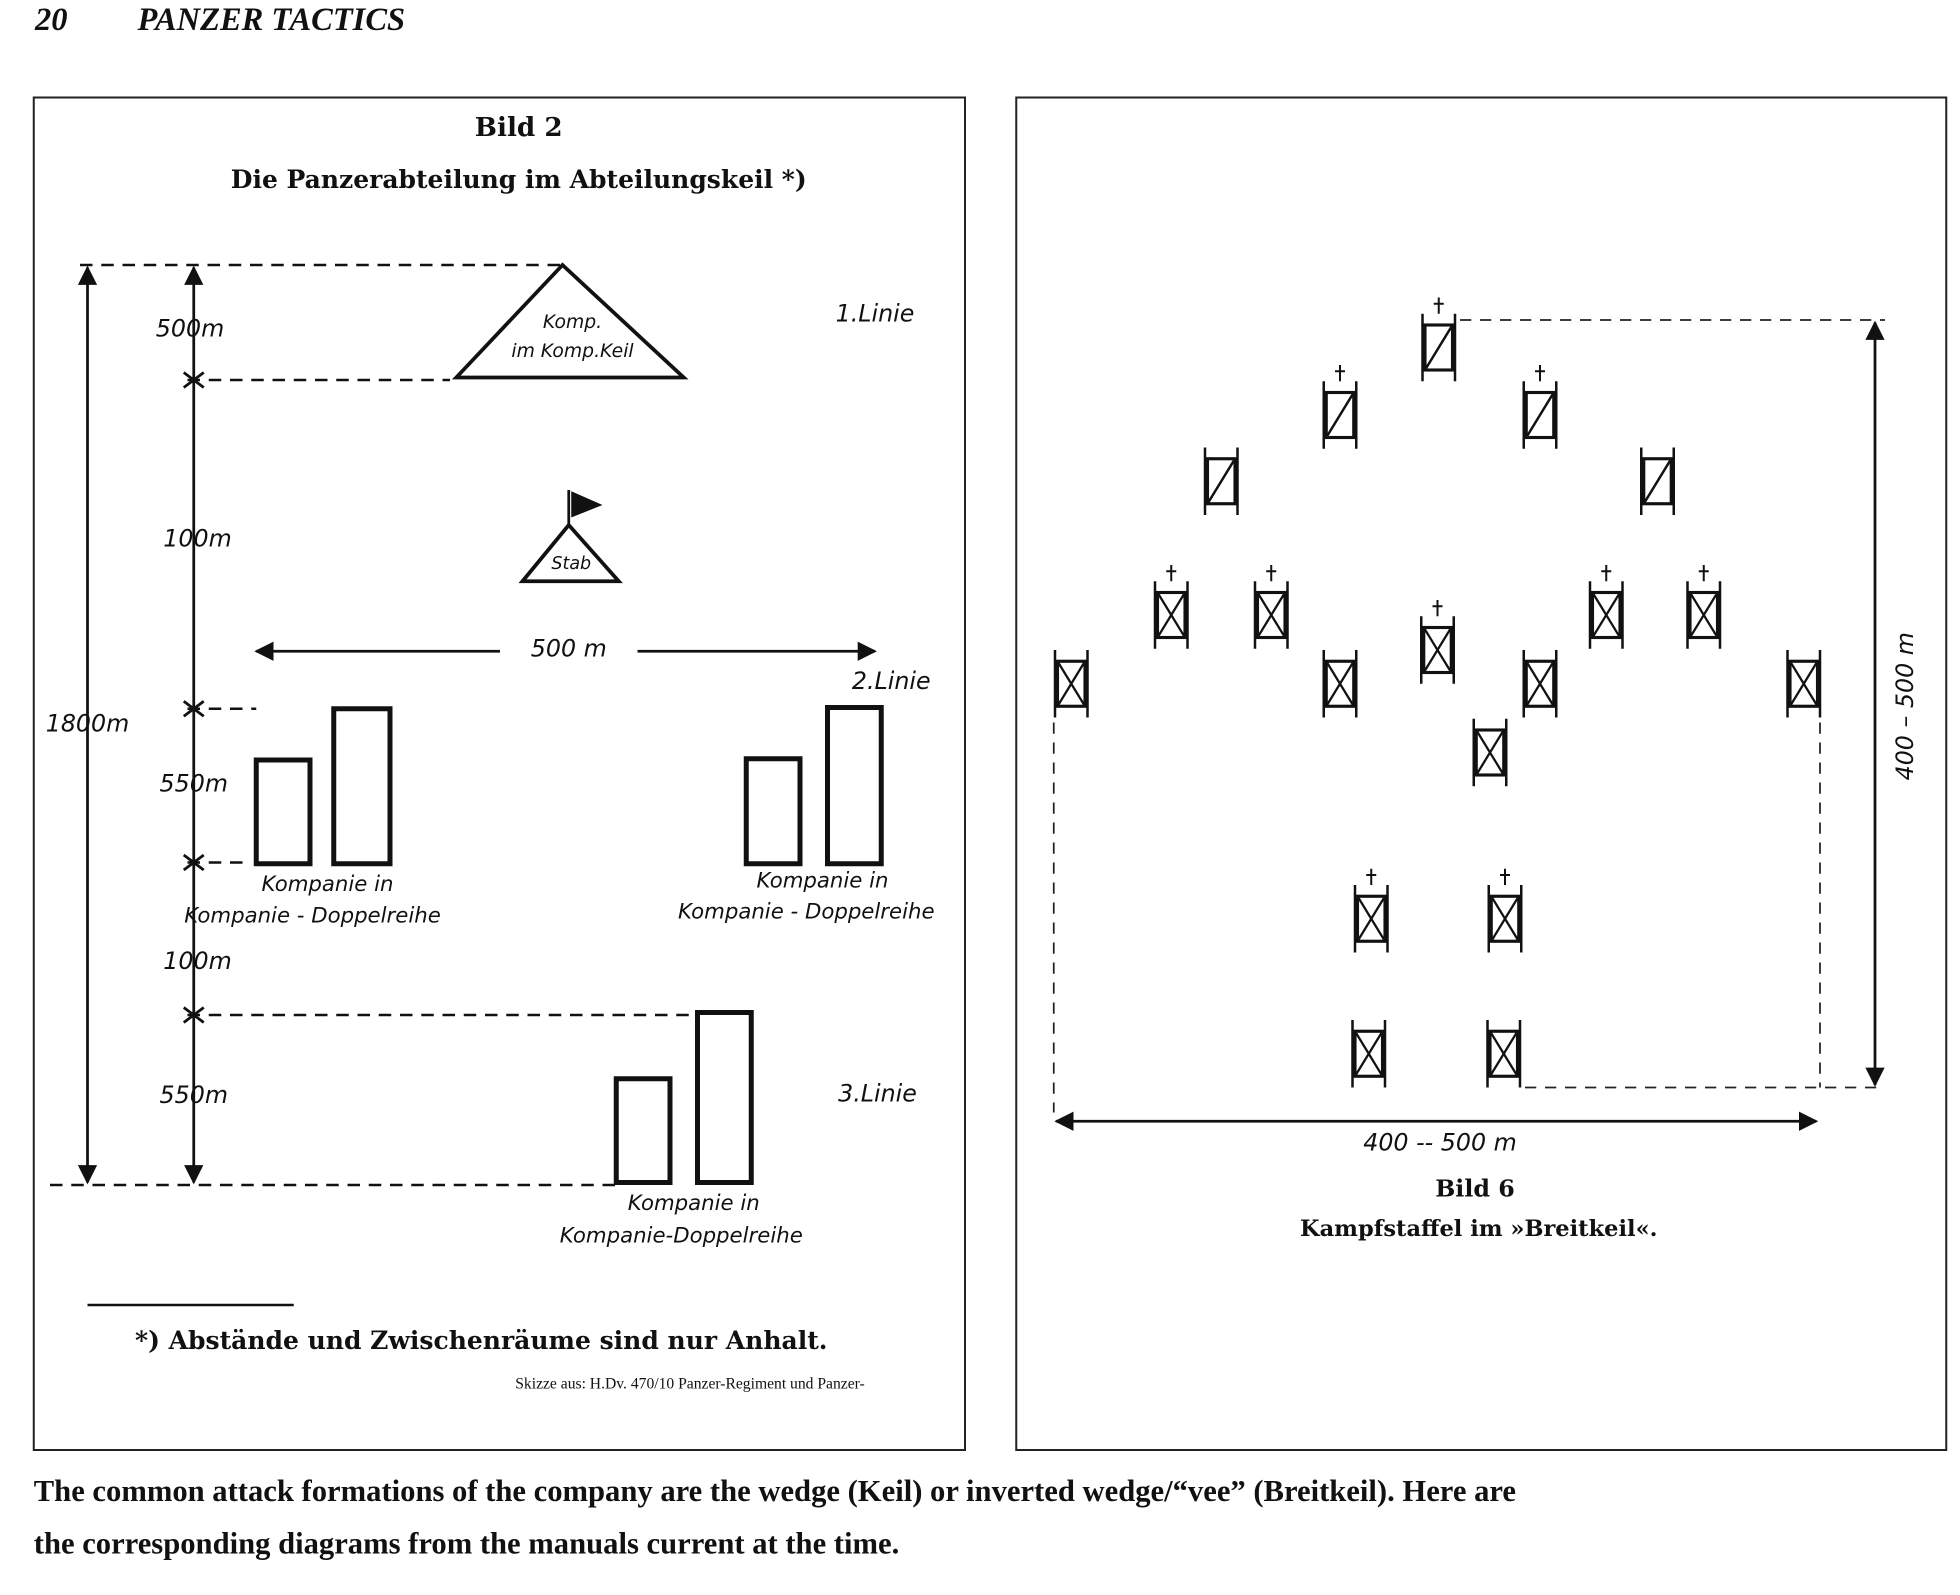 The height and width of the screenshot is (1595, 1960). I want to click on figure-subtitle: Kampfstaffel im »Breitkeil«., so click(1478, 1229).